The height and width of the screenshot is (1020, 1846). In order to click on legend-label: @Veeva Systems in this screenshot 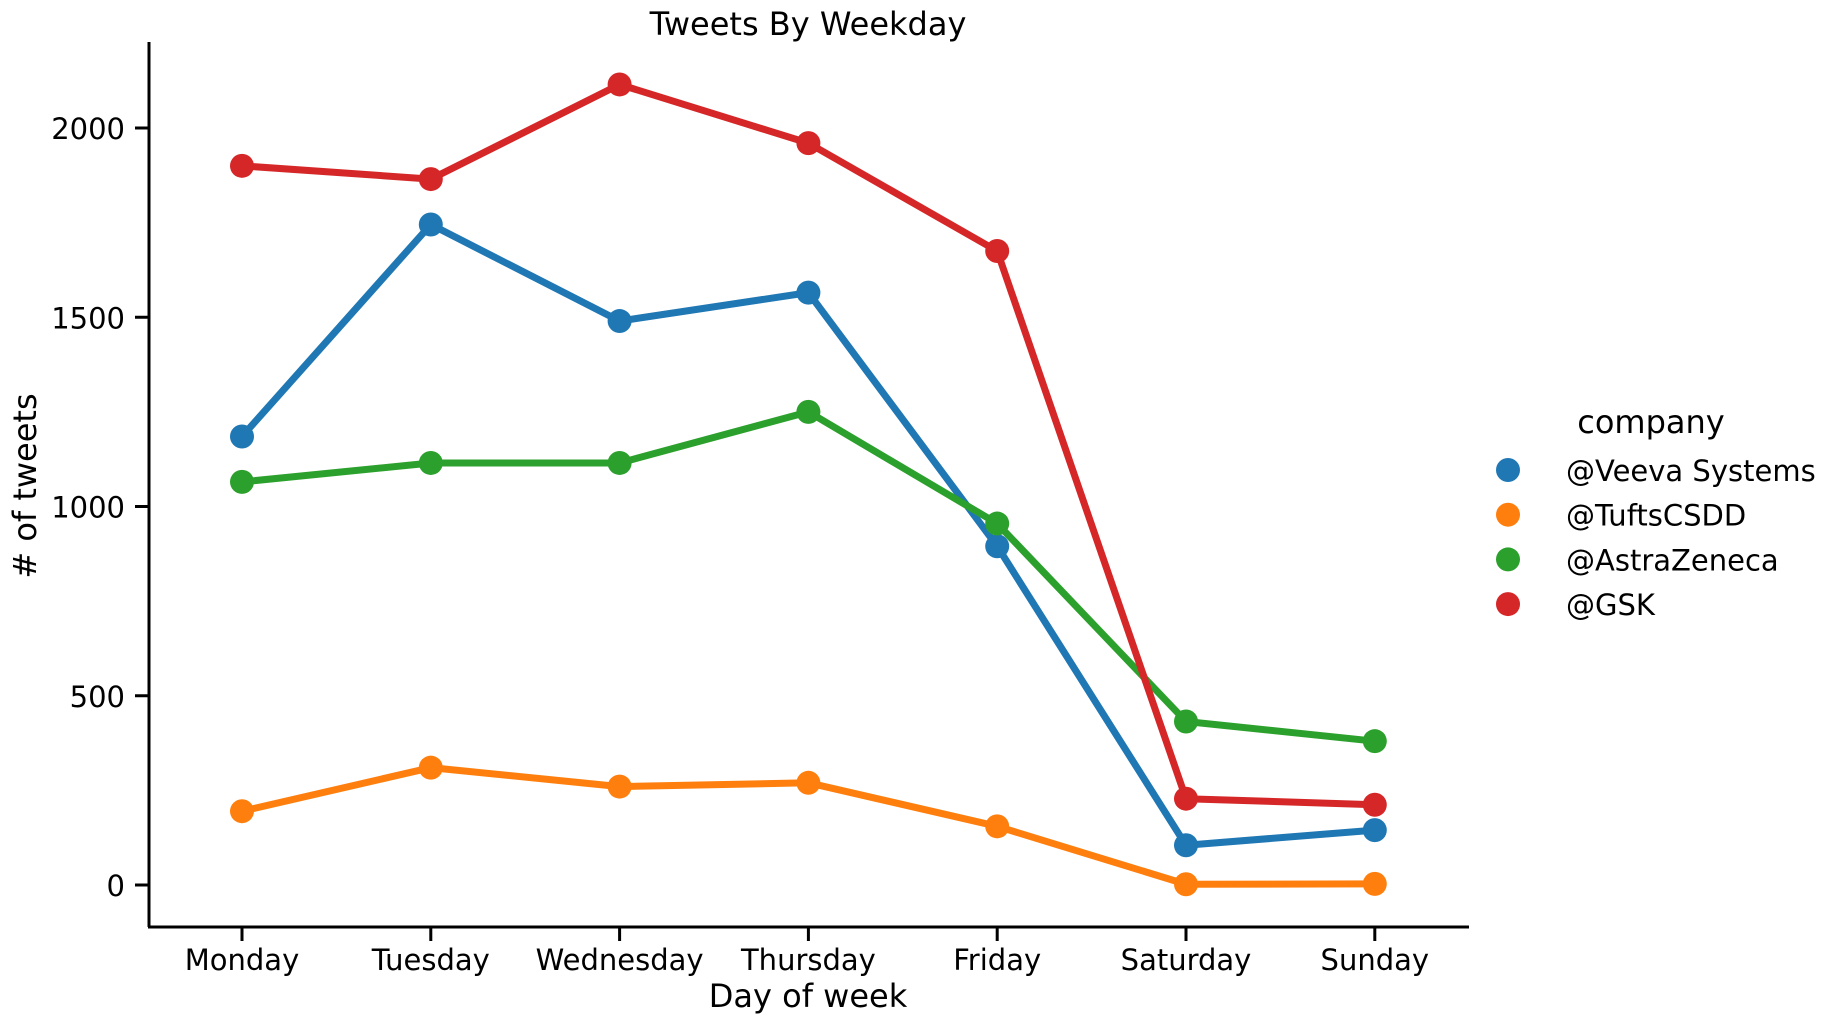, I will do `click(1691, 471)`.